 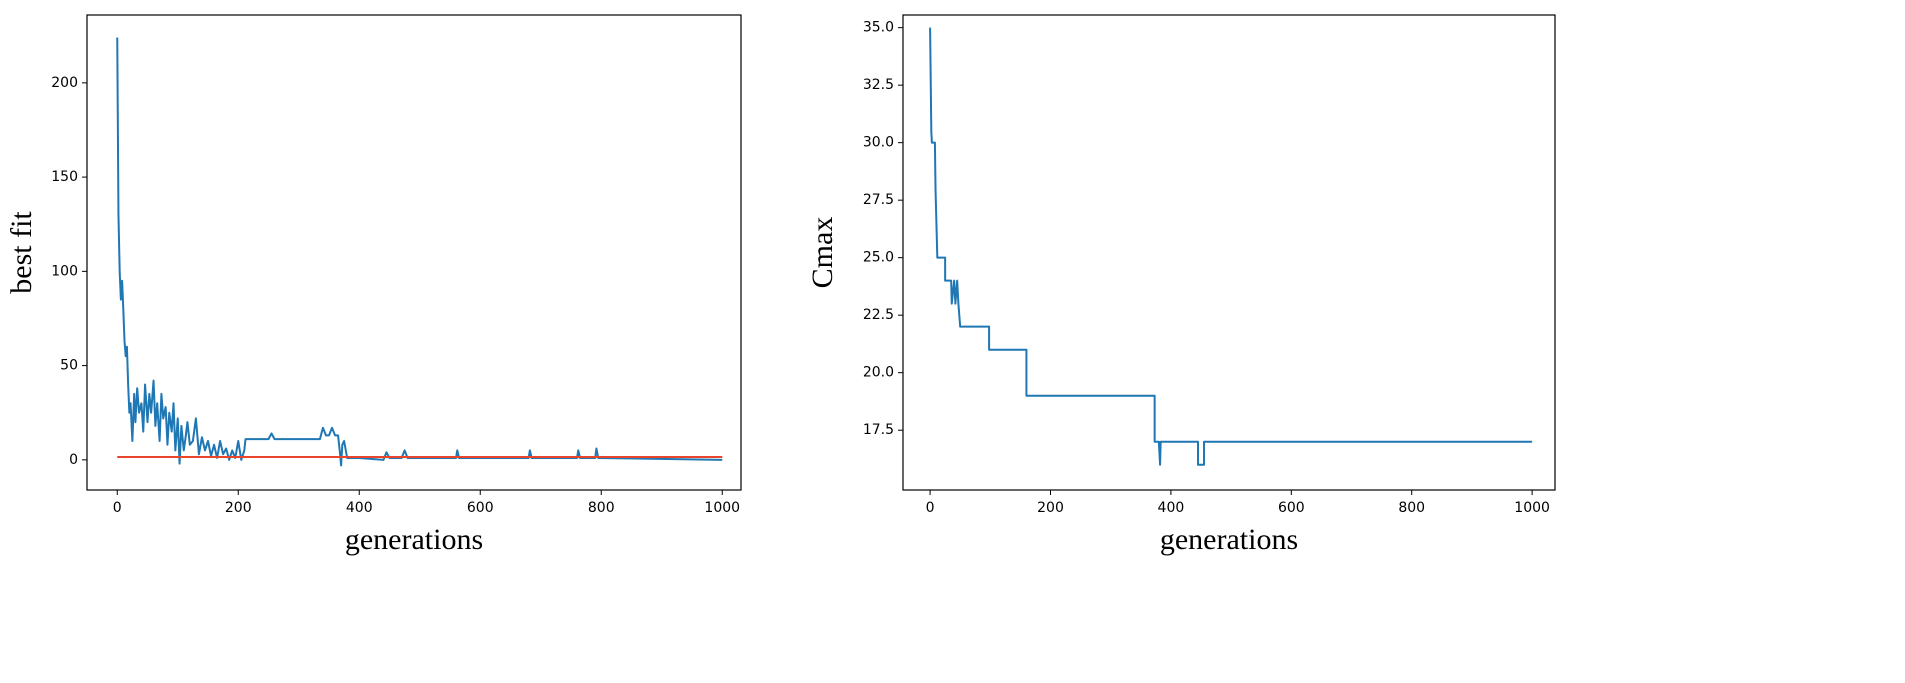 I want to click on y-tick-label: 17.5, so click(x=878, y=430).